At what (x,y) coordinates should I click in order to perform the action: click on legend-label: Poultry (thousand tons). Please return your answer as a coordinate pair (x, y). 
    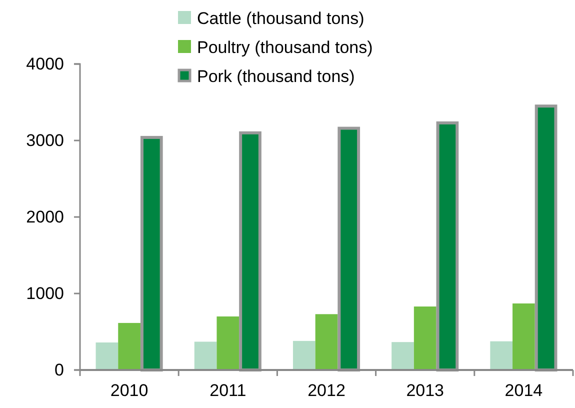
    Looking at the image, I should click on (285, 47).